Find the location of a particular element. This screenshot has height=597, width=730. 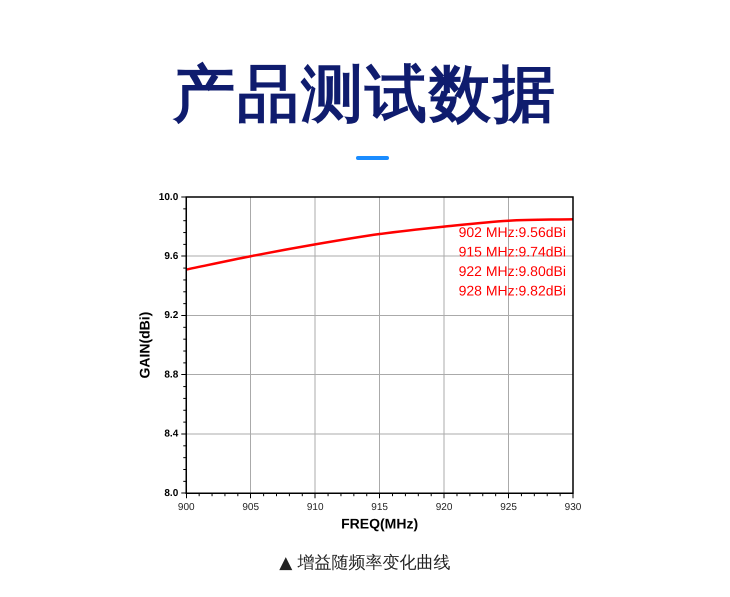

x-tick-label: 905 is located at coordinates (251, 507).